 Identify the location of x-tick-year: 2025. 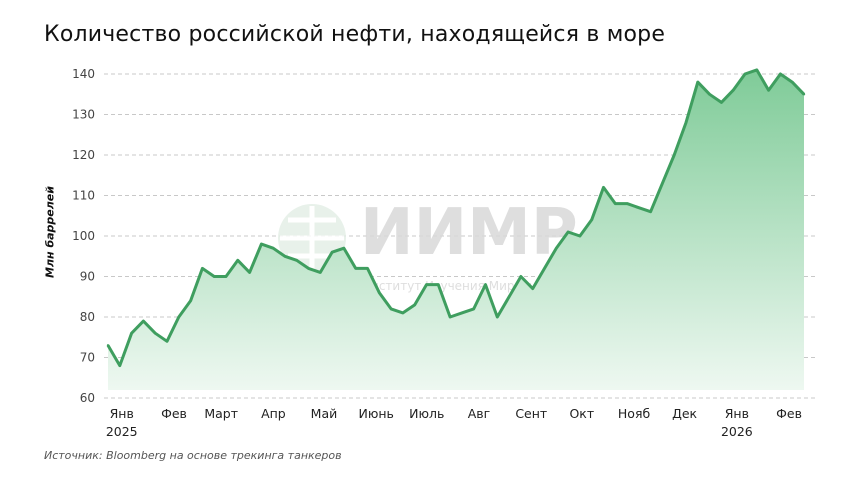
(122, 431).